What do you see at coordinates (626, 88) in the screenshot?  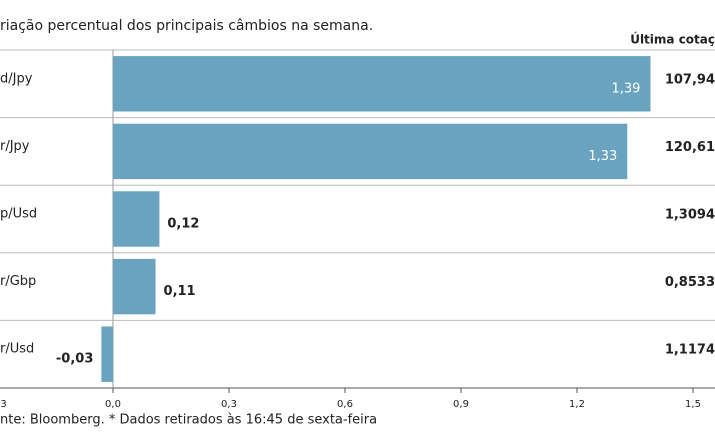 I see `value-label: 1,39` at bounding box center [626, 88].